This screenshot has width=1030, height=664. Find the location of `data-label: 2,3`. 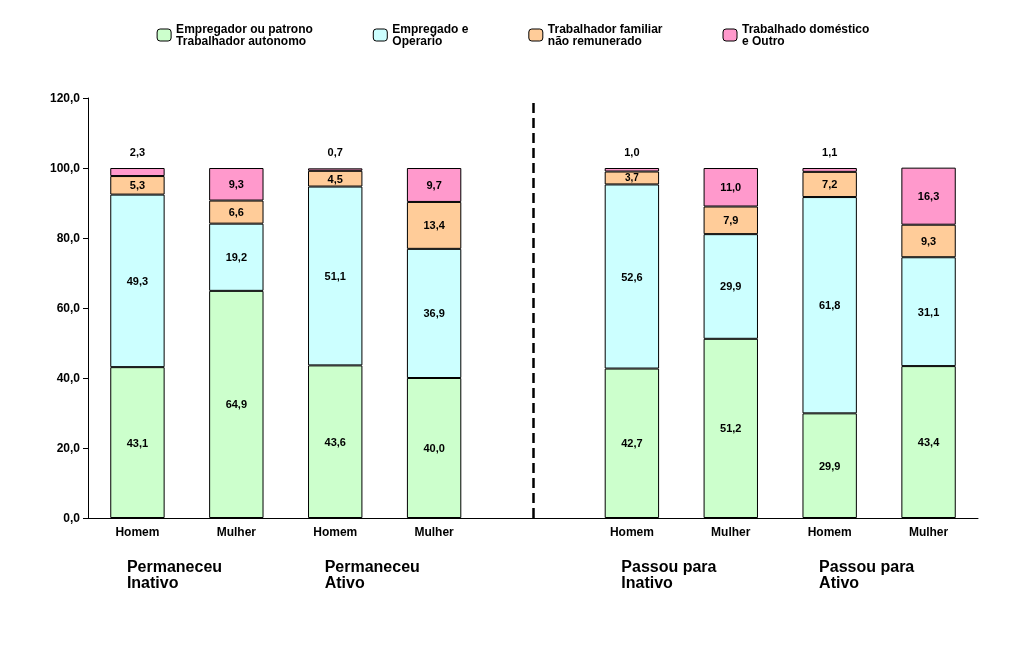

data-label: 2,3 is located at coordinates (137, 152).